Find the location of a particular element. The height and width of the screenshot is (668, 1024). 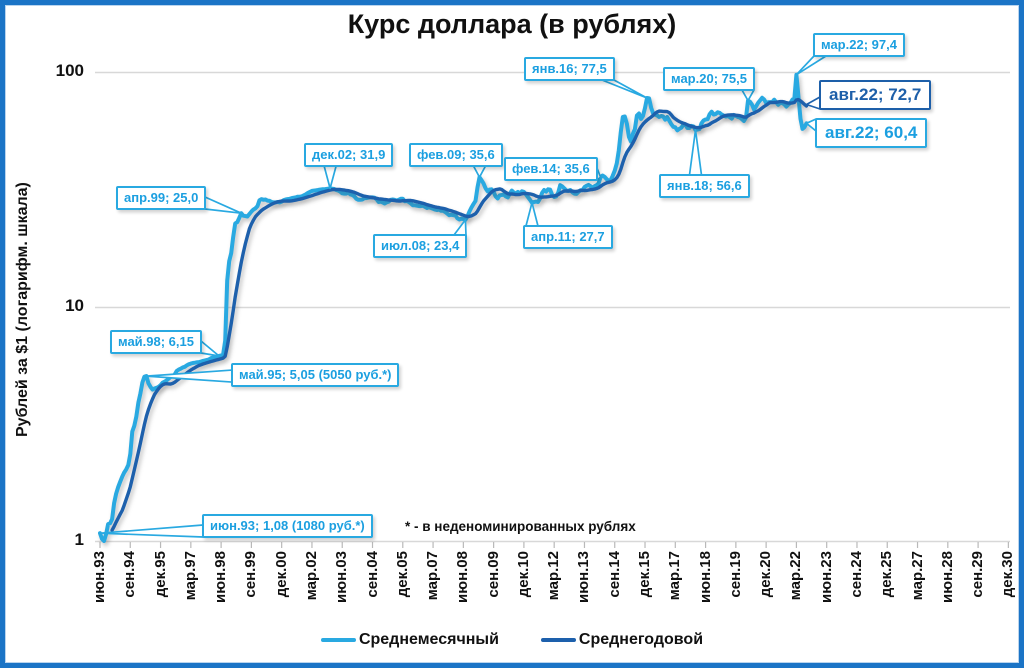

x-tick-label-июн.28: июн.28 is located at coordinates (947, 577).